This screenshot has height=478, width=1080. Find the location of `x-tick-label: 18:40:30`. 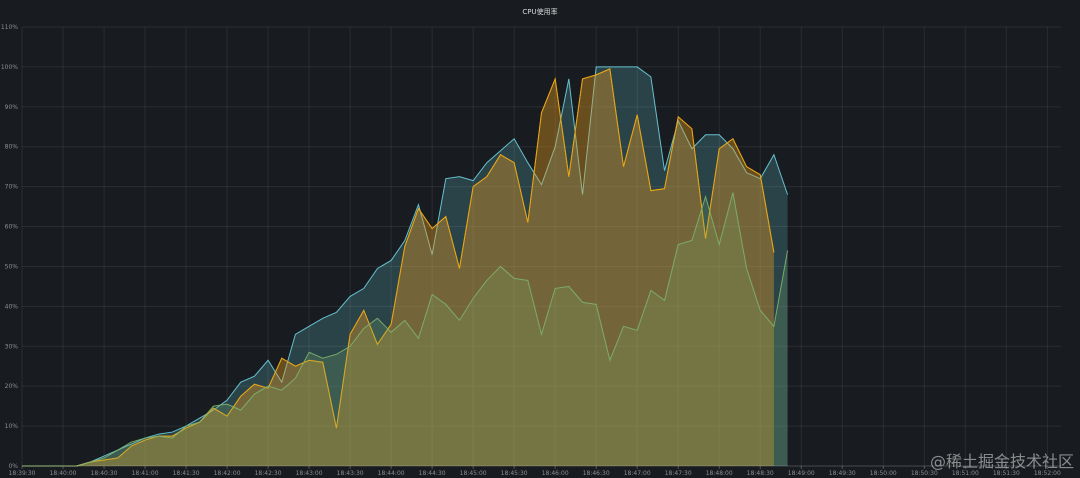

x-tick-label: 18:40:30 is located at coordinates (104, 473).